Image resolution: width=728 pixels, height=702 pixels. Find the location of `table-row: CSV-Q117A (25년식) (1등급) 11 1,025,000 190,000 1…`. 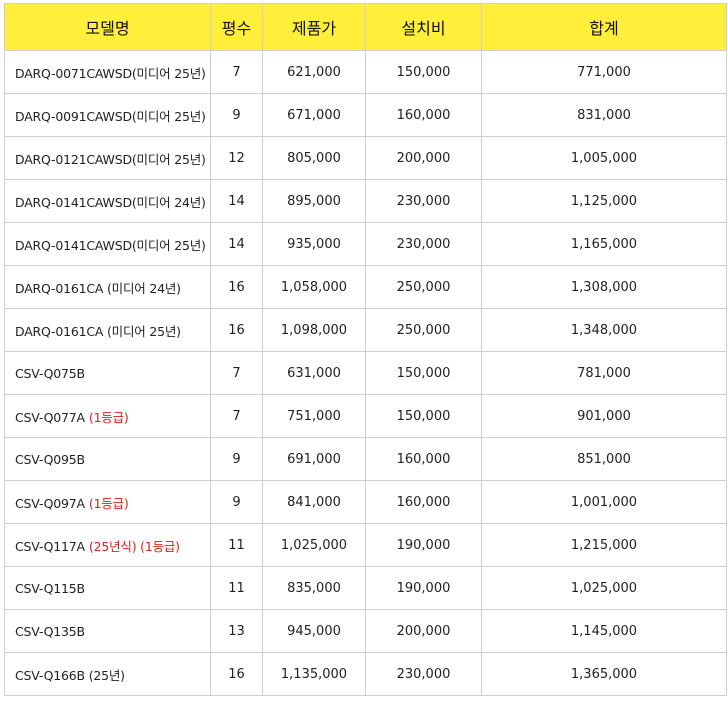

table-row: CSV-Q117A (25년식) (1등급) 11 1,025,000 190,000 1… is located at coordinates (365, 545).